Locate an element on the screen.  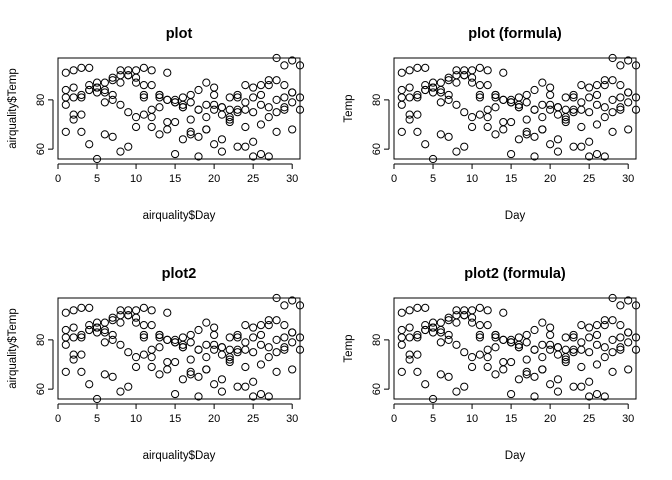
panel-title: plot (formula) is located at coordinates (515, 34).